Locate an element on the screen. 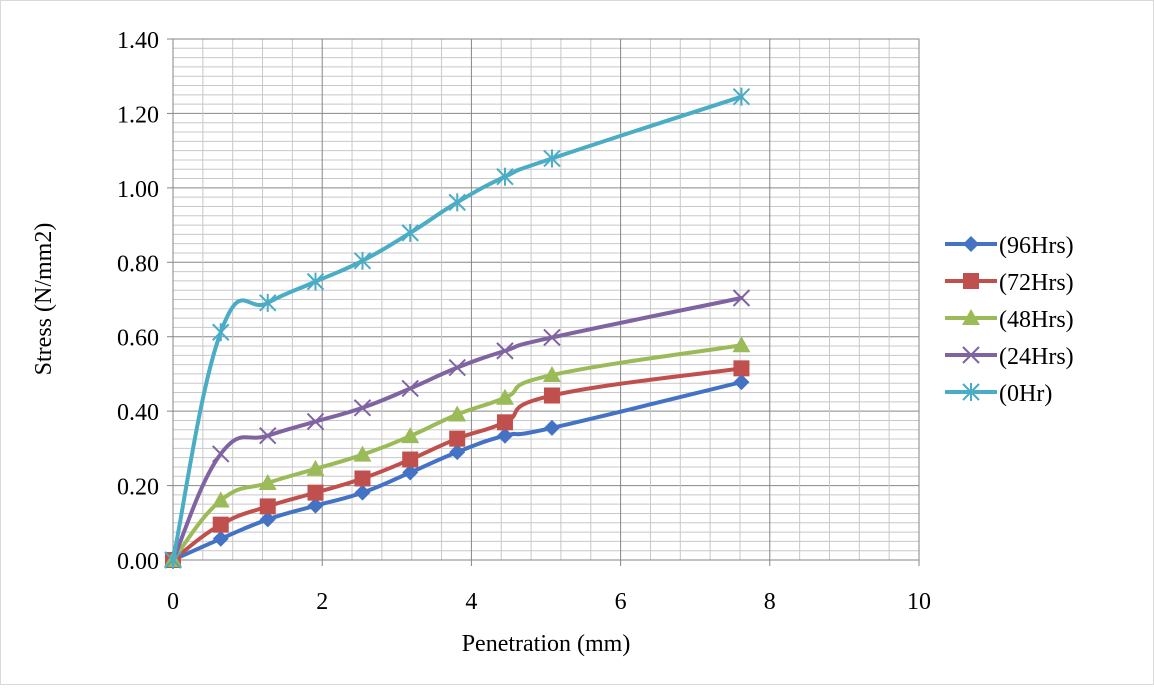 This screenshot has width=1154, height=689. y-tick-label: 0.40 is located at coordinates (138, 413).